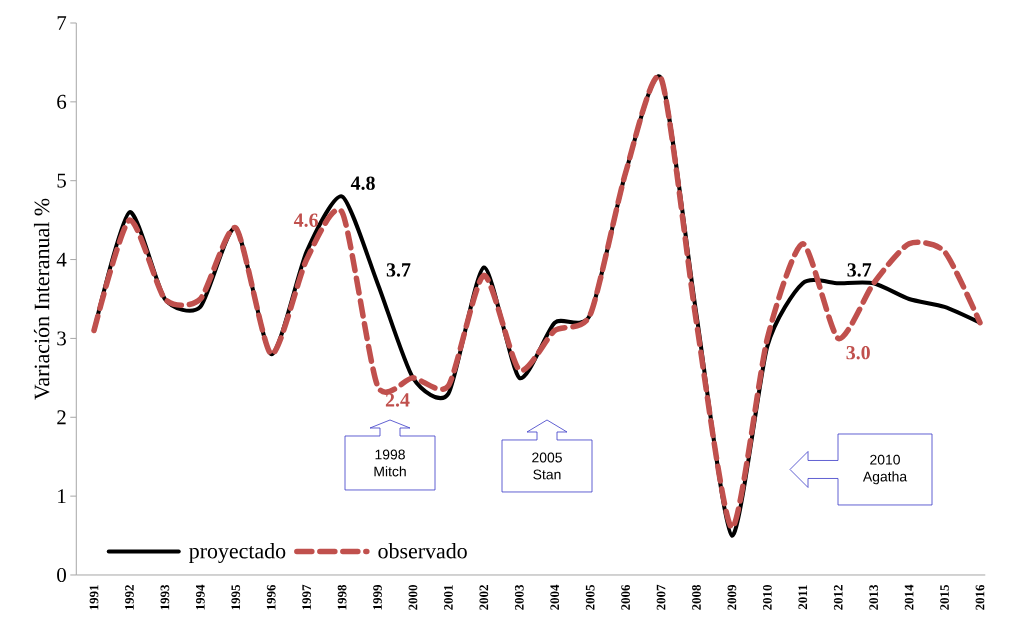  What do you see at coordinates (547, 466) in the screenshot?
I see `annotation: 2005 Stan` at bounding box center [547, 466].